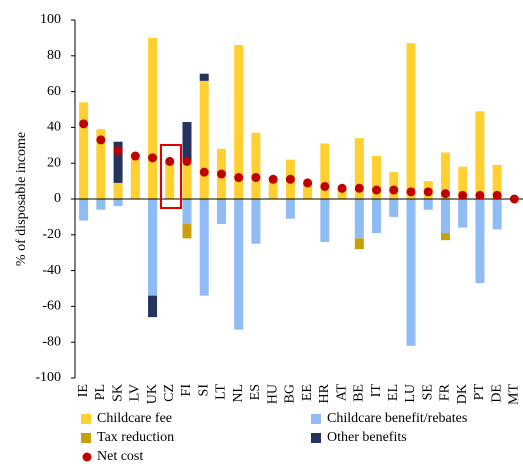 The image size is (523, 467). Describe the element at coordinates (54, 162) in the screenshot. I see `y-tick-label: 20` at that location.